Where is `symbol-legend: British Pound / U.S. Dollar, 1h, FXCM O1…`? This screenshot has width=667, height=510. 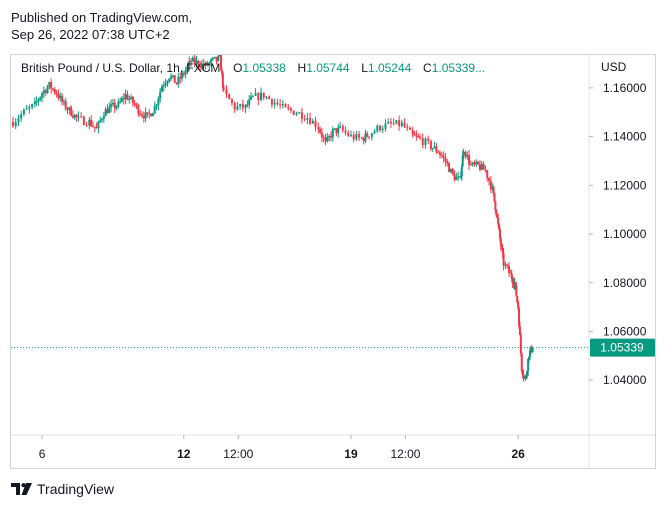 symbol-legend: British Pound / U.S. Dollar, 1h, FXCM O1… is located at coordinates (253, 68).